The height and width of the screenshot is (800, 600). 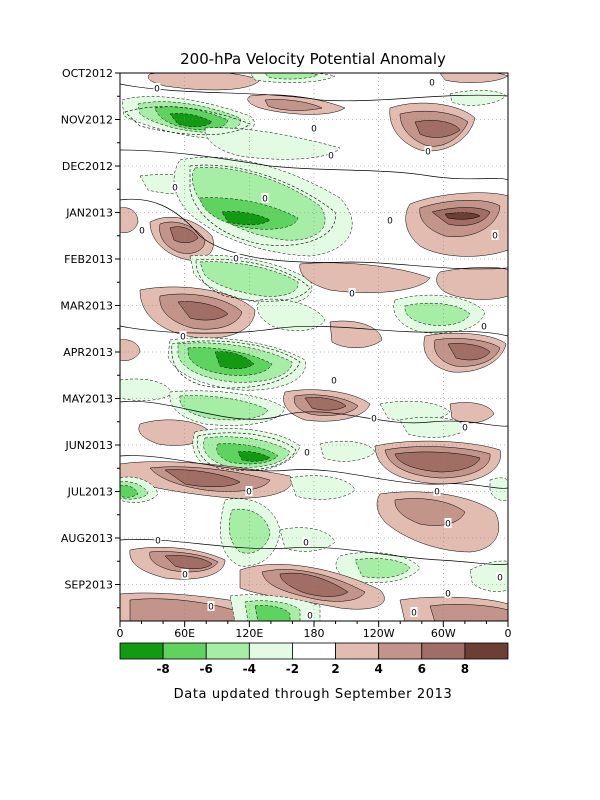 I want to click on y-tick-label: DEC2012, so click(x=87, y=166).